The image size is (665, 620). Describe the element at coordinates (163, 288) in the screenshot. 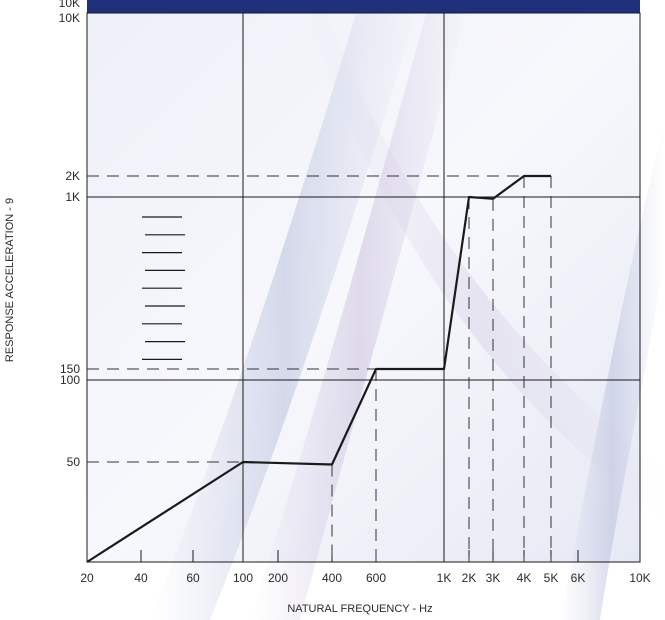

I see `legend-dashes` at that location.